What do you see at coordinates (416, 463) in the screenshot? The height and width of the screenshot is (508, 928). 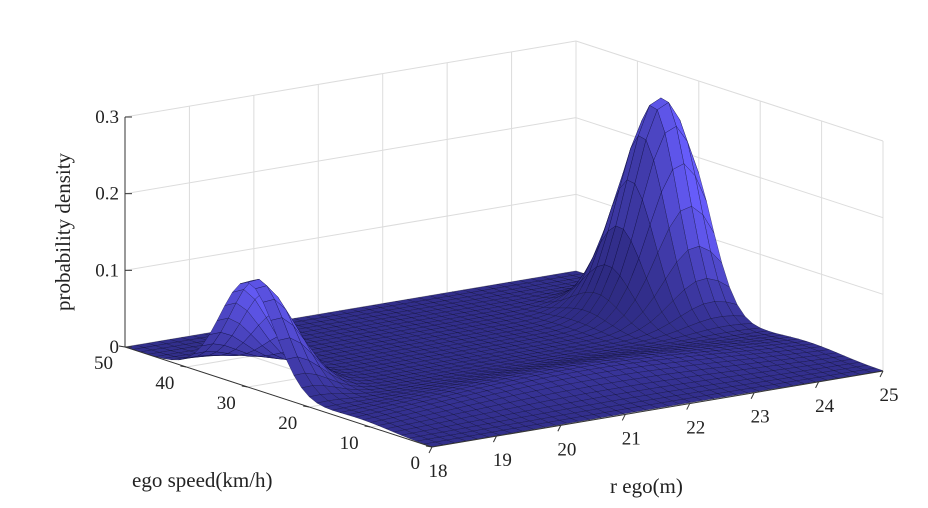 I see `y-tick-label: 0` at bounding box center [416, 463].